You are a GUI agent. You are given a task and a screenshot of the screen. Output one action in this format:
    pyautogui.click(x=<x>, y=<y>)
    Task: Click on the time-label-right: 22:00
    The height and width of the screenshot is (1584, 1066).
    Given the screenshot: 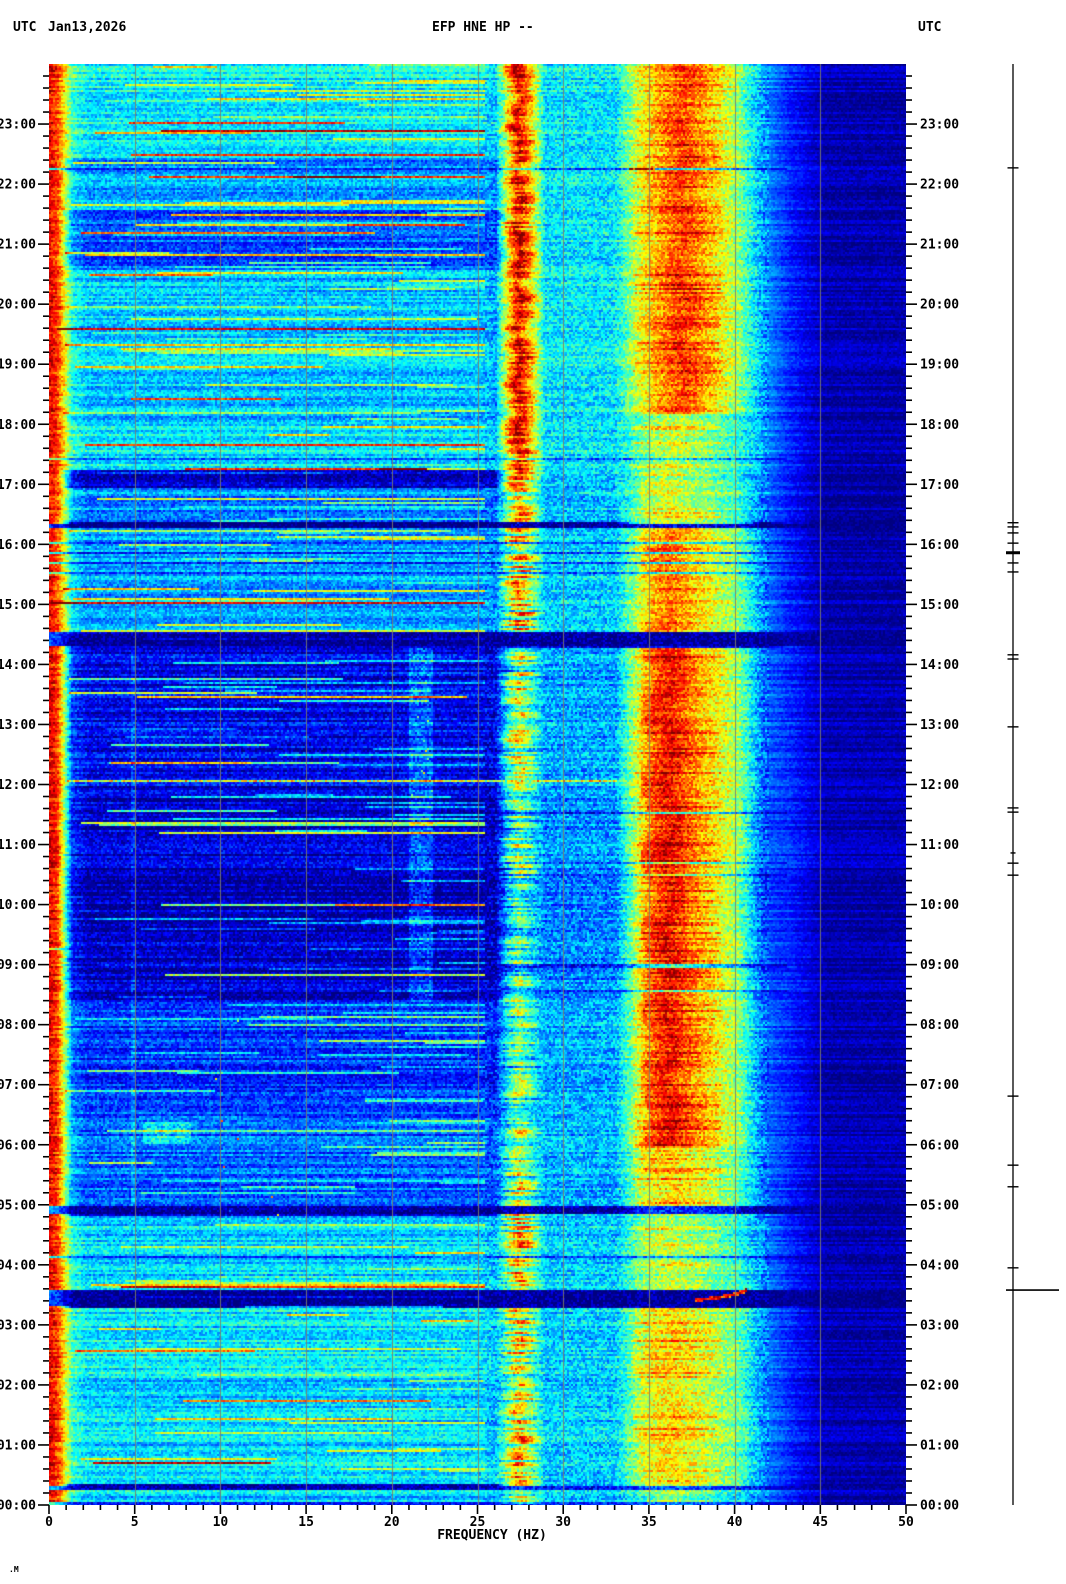 What is the action you would take?
    pyautogui.click(x=939, y=185)
    